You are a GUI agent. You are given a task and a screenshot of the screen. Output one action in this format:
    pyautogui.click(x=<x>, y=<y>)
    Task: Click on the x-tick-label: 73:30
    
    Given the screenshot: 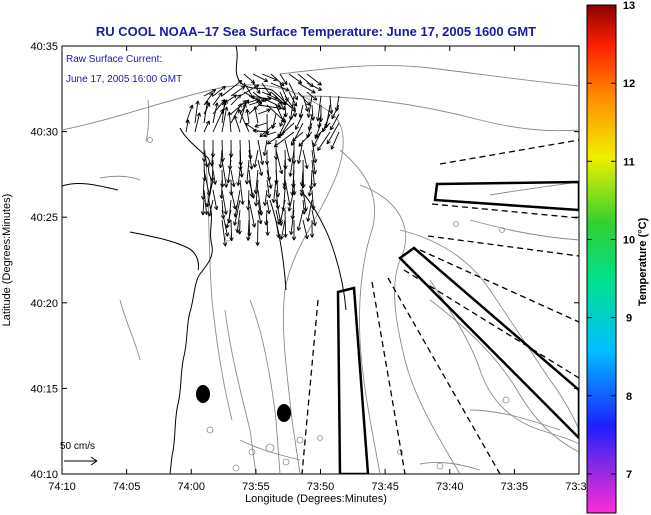 What is the action you would take?
    pyautogui.click(x=579, y=487)
    